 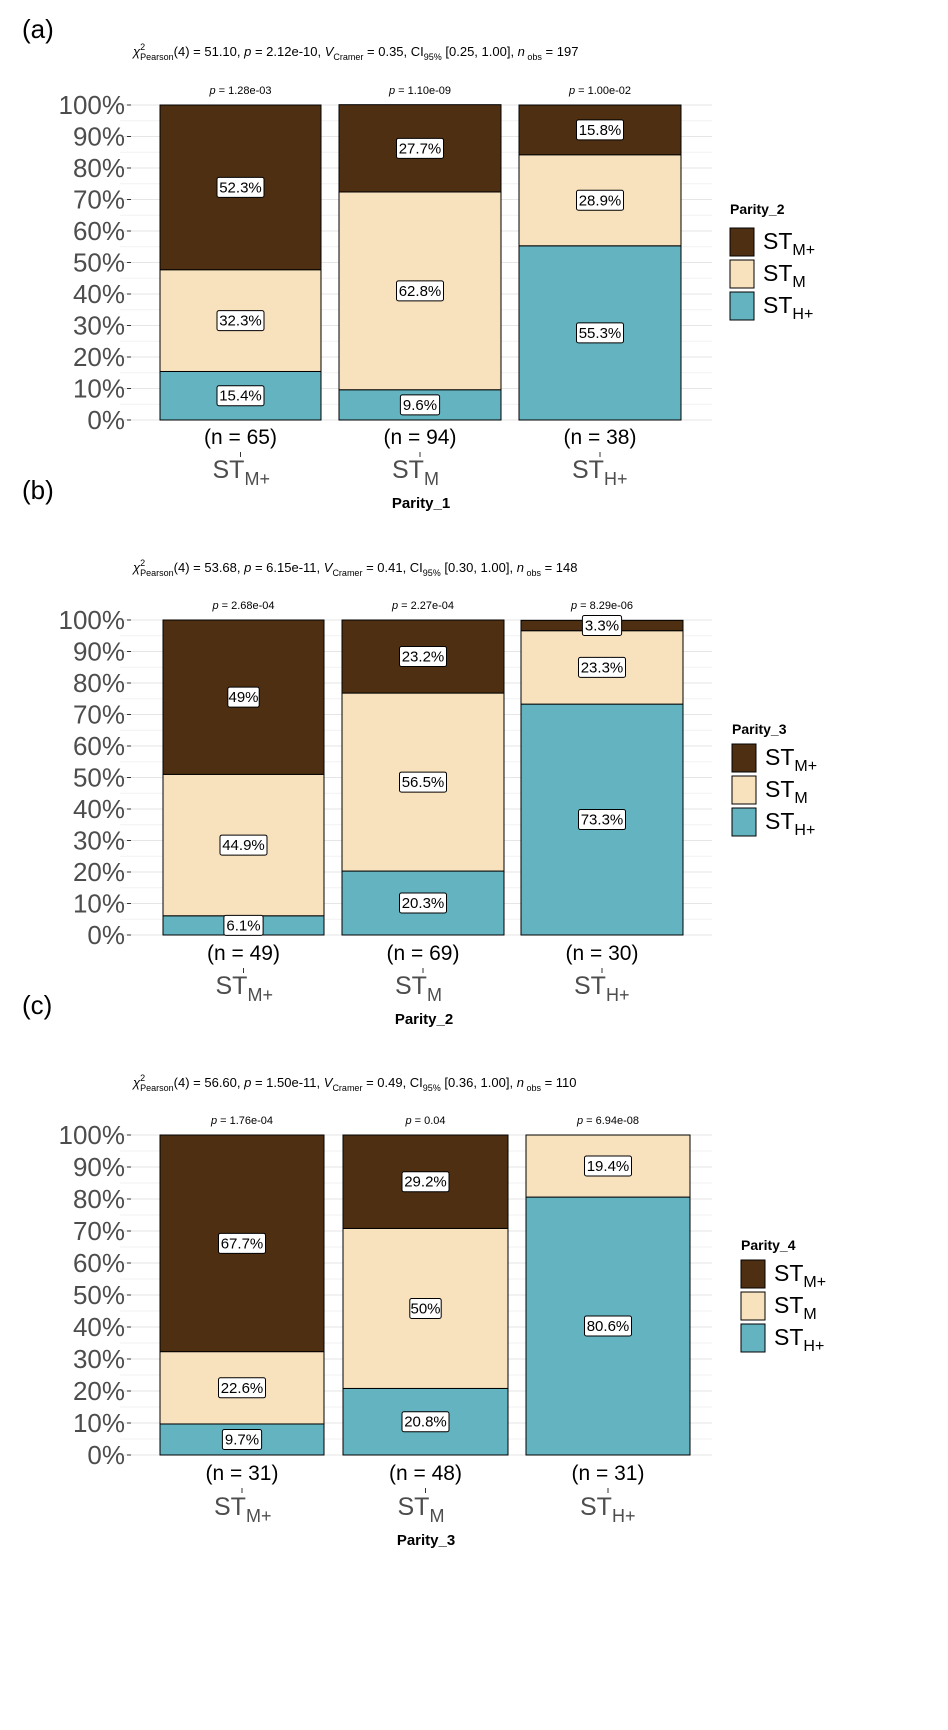 I want to click on data-label: 15.4%, so click(x=240, y=396).